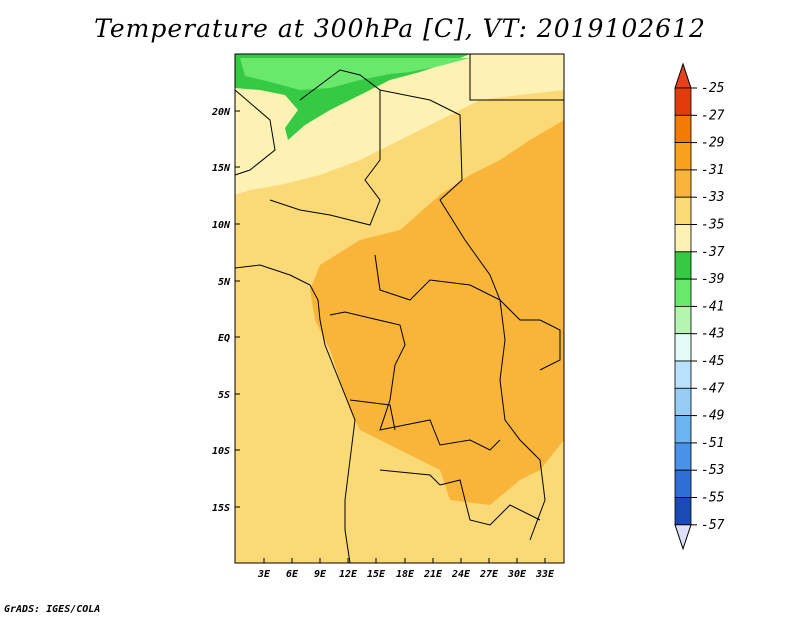  What do you see at coordinates (713, 388) in the screenshot?
I see `colorbar-label: -47` at bounding box center [713, 388].